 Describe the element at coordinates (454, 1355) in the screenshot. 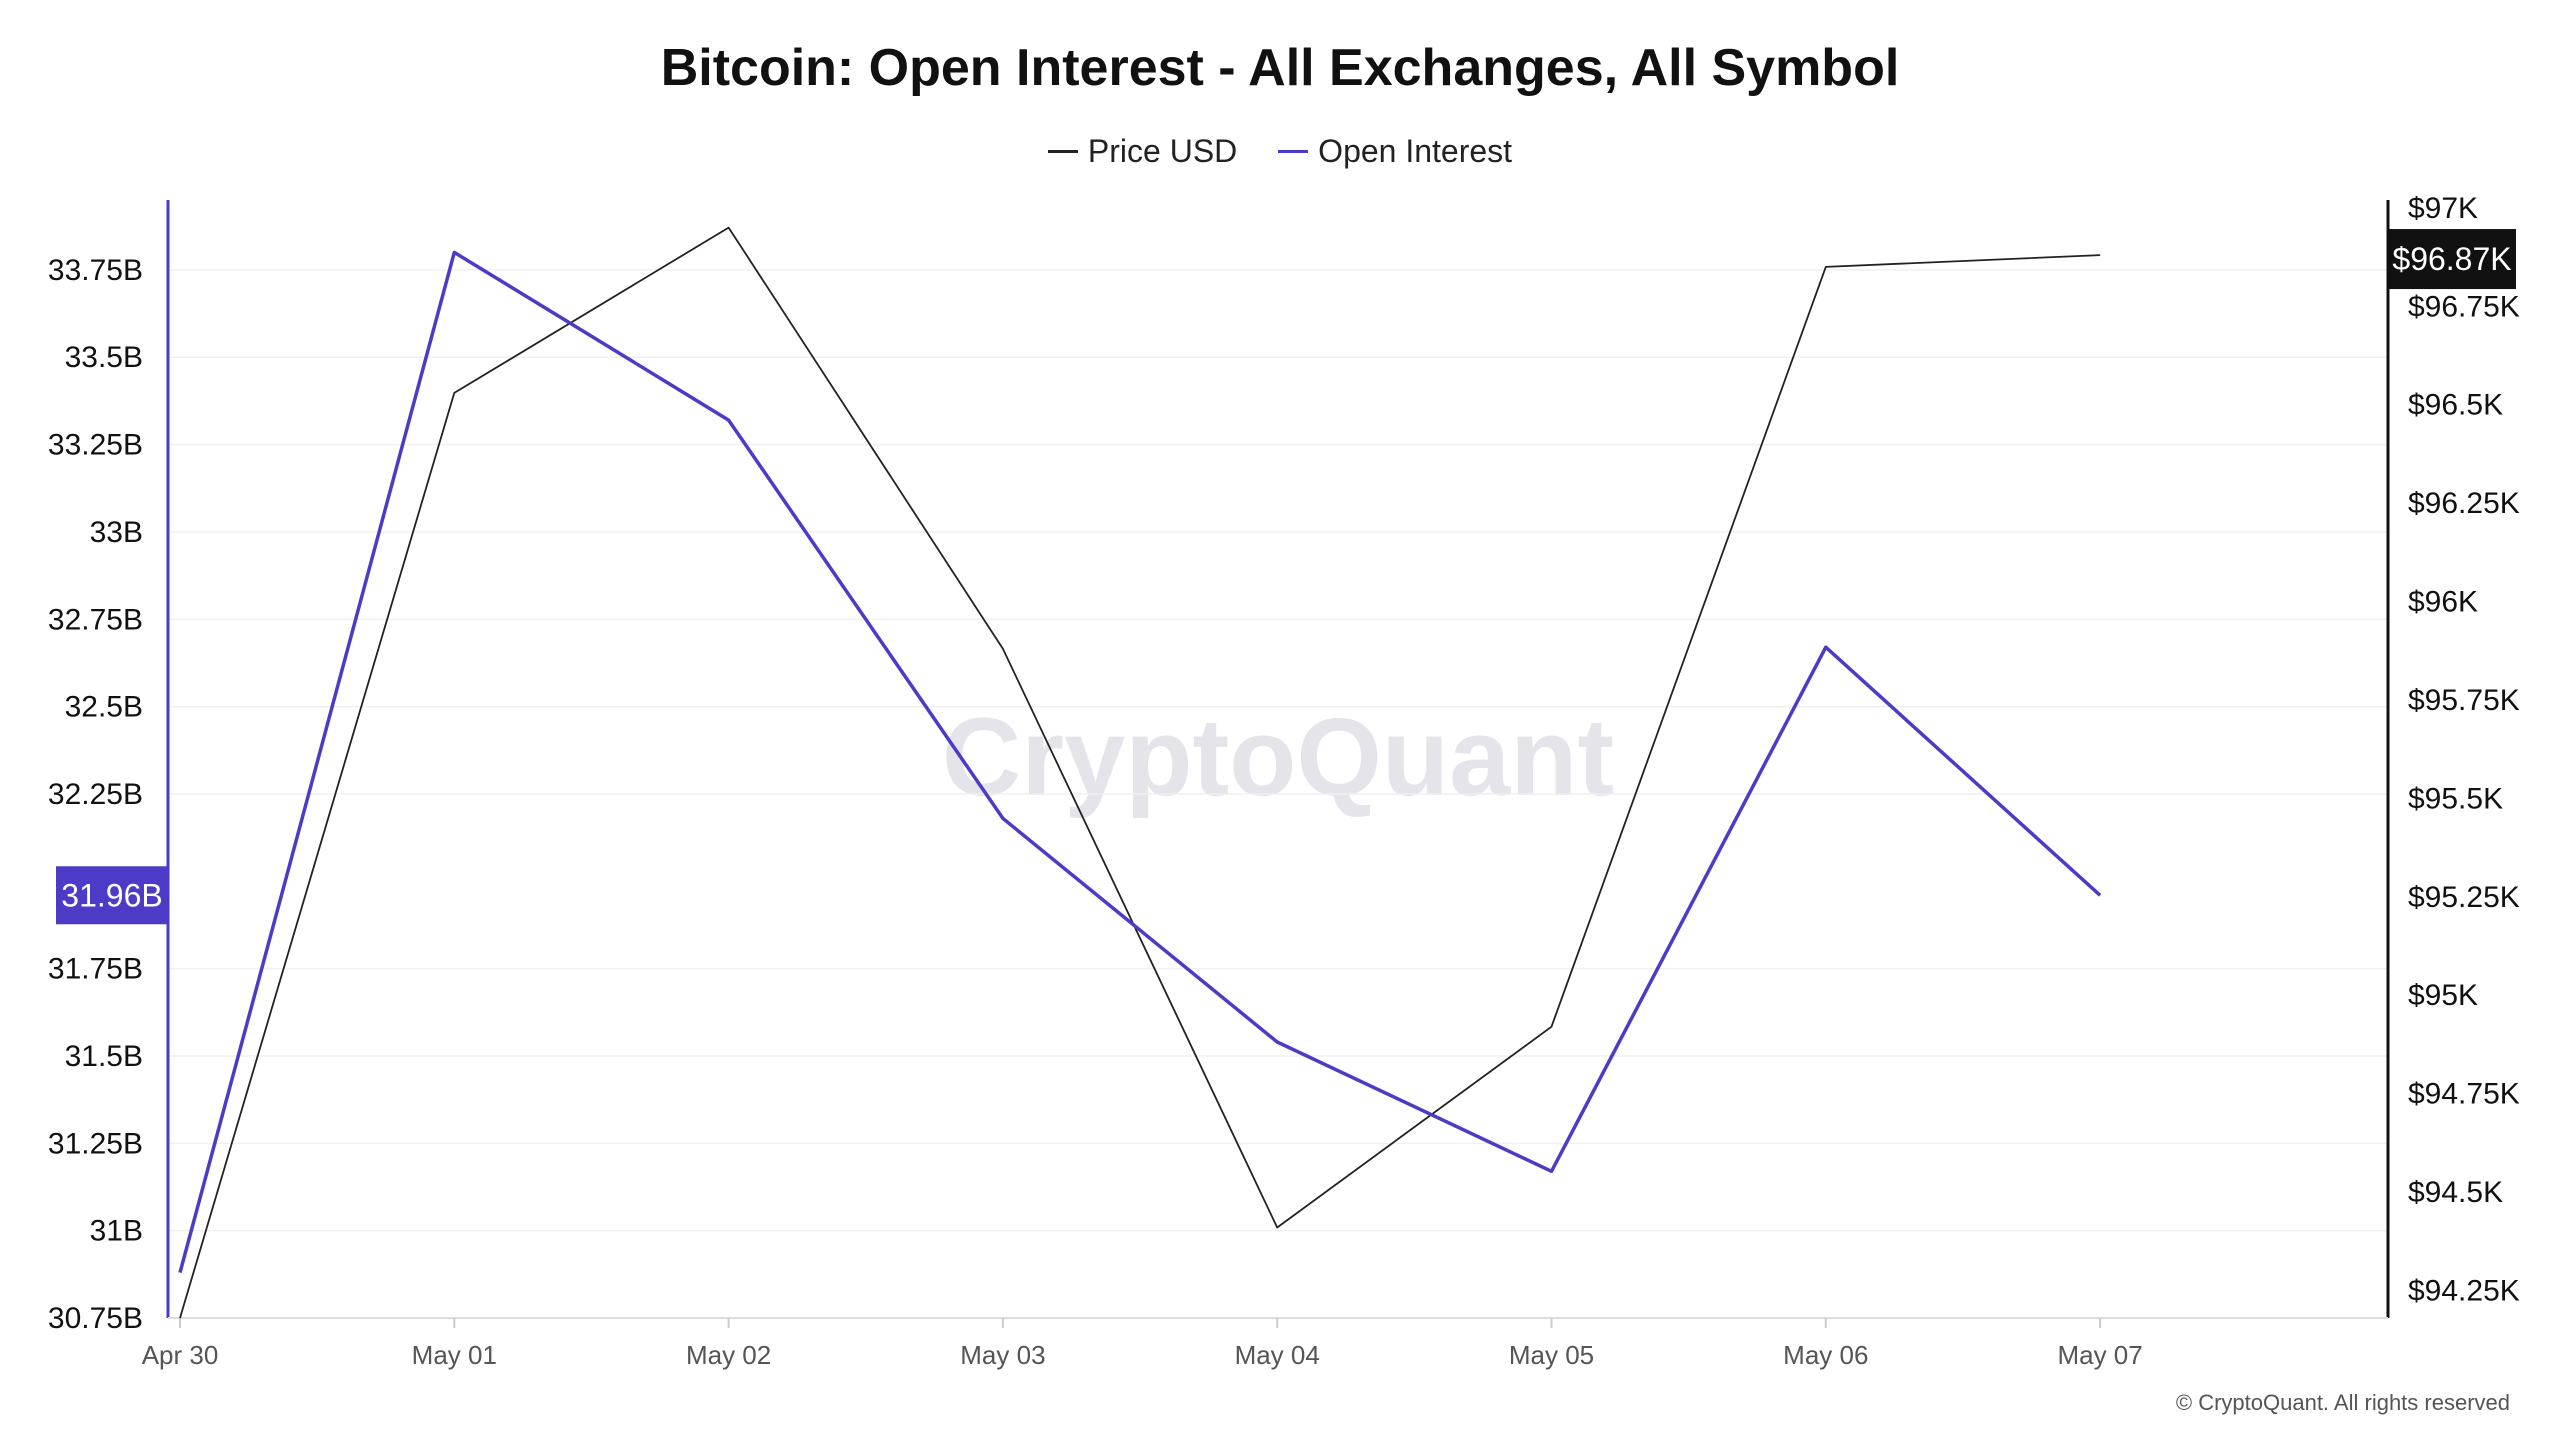

I see `x-tick-label: May 01` at that location.